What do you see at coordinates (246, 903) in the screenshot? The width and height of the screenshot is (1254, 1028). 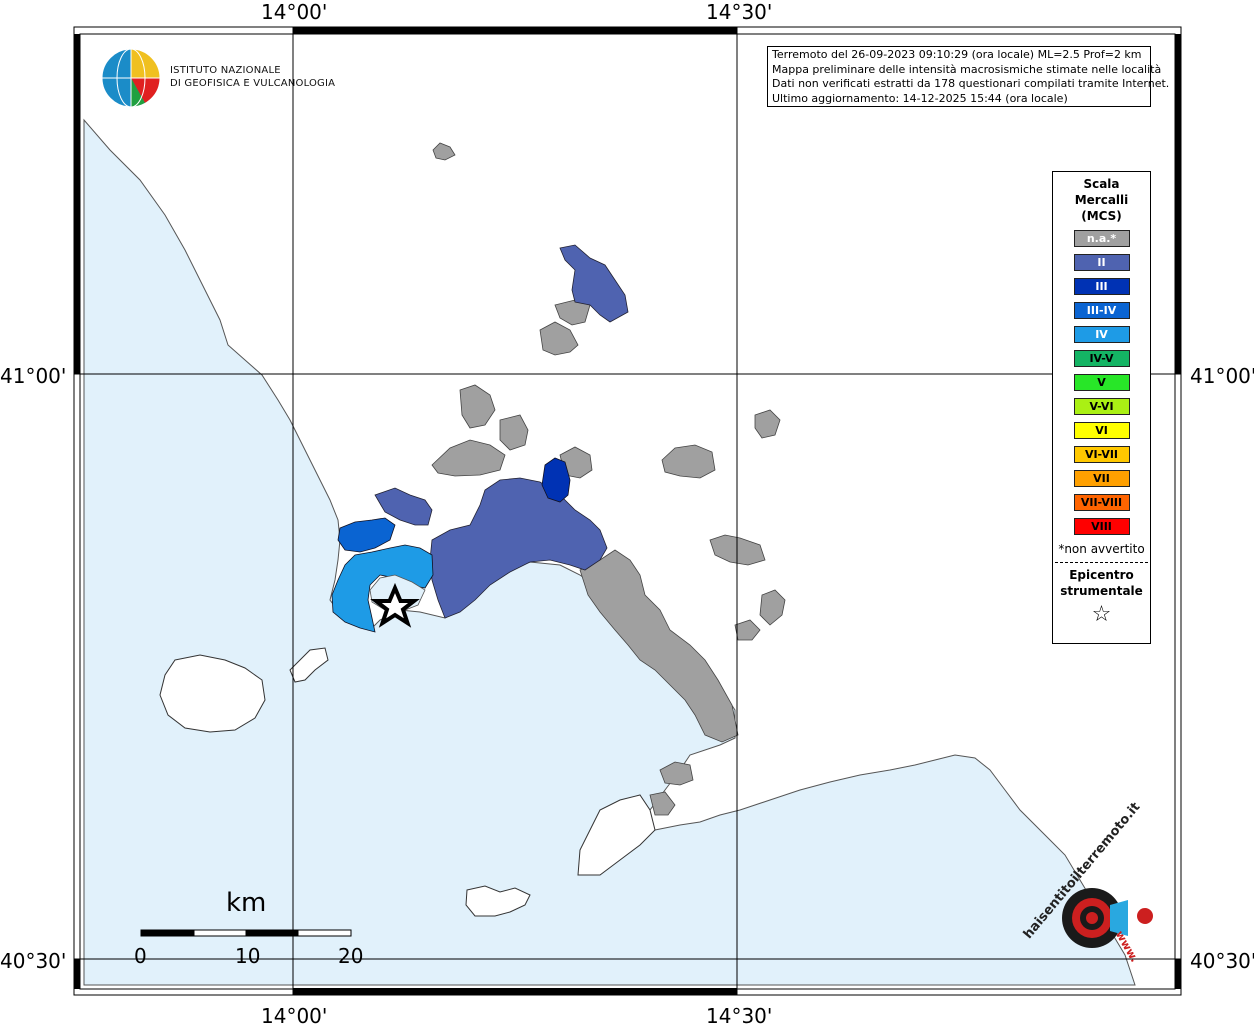 I see `scale-unit: km` at bounding box center [246, 903].